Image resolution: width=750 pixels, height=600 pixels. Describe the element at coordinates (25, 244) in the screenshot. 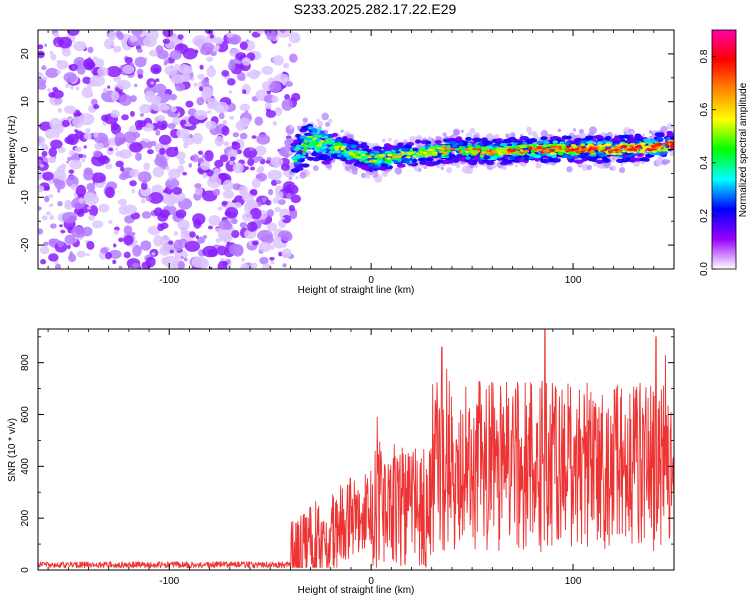

I see `spectrogram-y-tick-label: -20` at that location.